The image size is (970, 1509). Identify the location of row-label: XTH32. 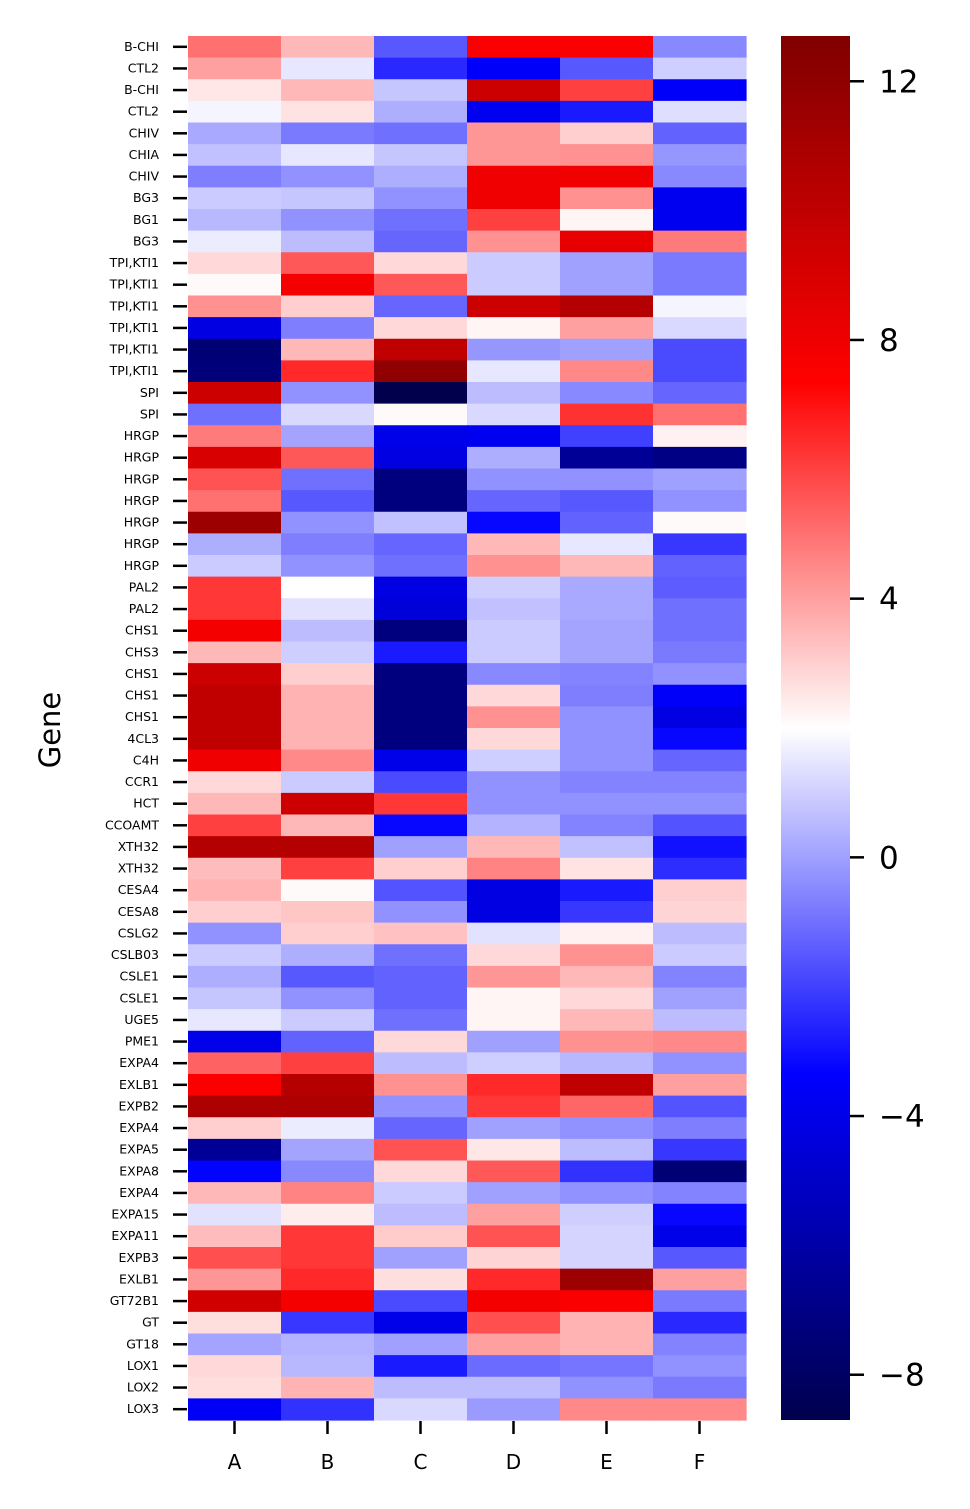
(138, 846).